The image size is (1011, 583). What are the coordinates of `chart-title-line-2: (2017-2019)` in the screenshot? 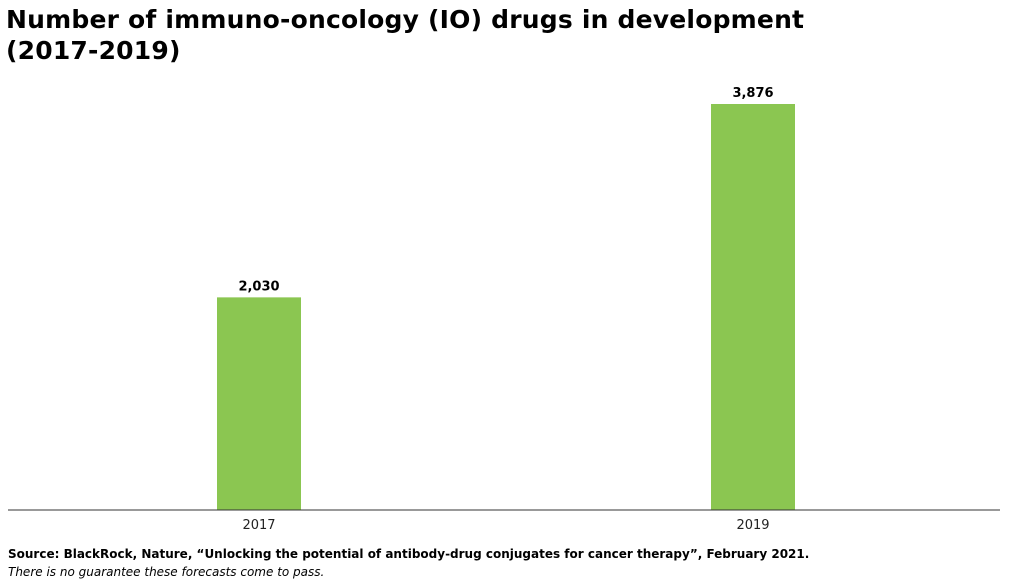 It's located at (93, 50).